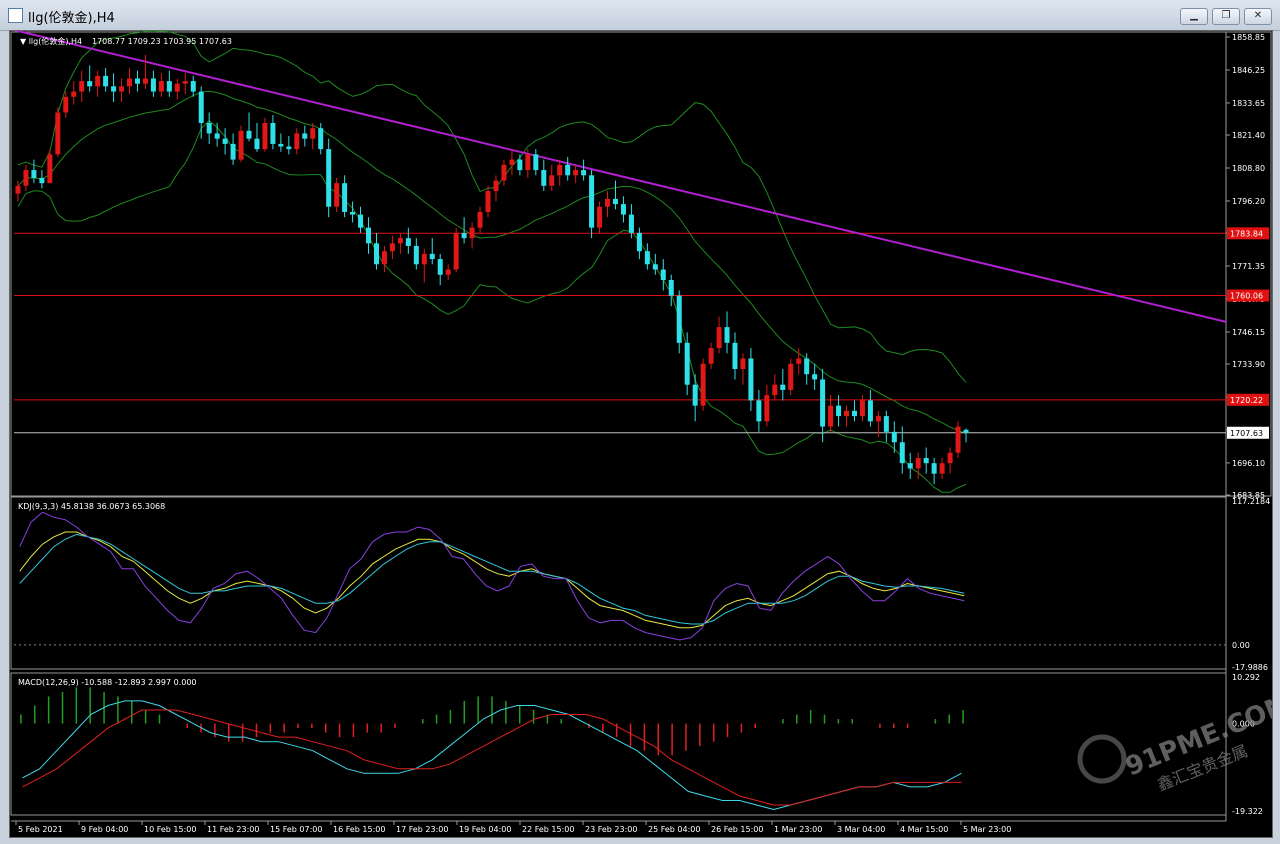  What do you see at coordinates (1248, 201) in the screenshot?
I see `price-tick-label: 1796.20` at bounding box center [1248, 201].